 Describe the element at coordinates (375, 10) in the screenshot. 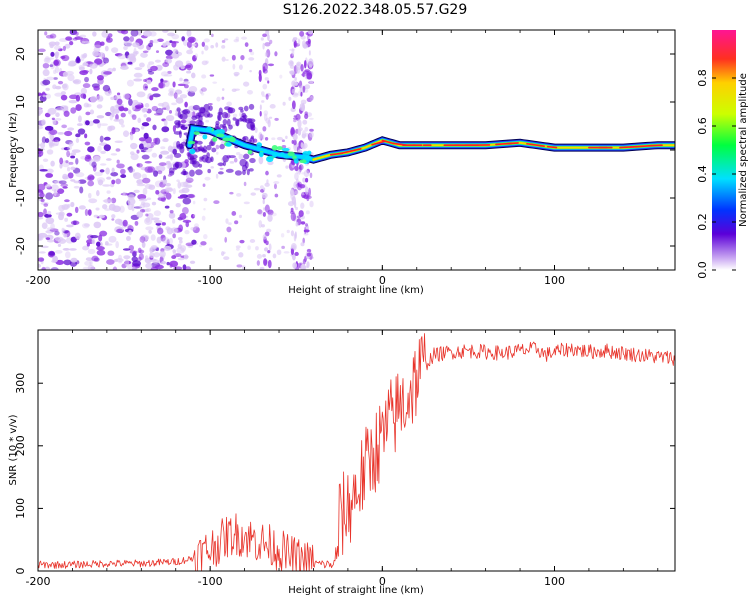

I see `chart-title: S126.2022.348.05.57.G29` at that location.